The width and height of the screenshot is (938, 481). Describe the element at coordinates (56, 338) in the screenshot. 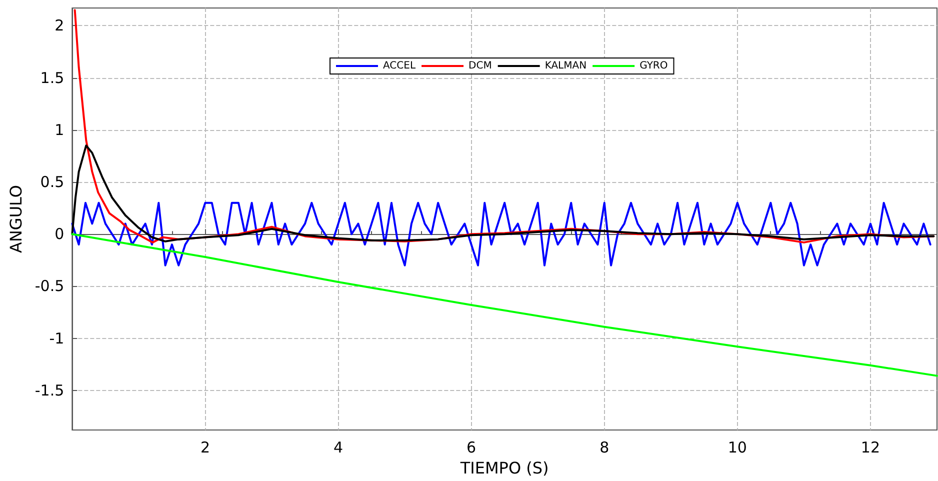

I see `y-tick-label: -1` at that location.